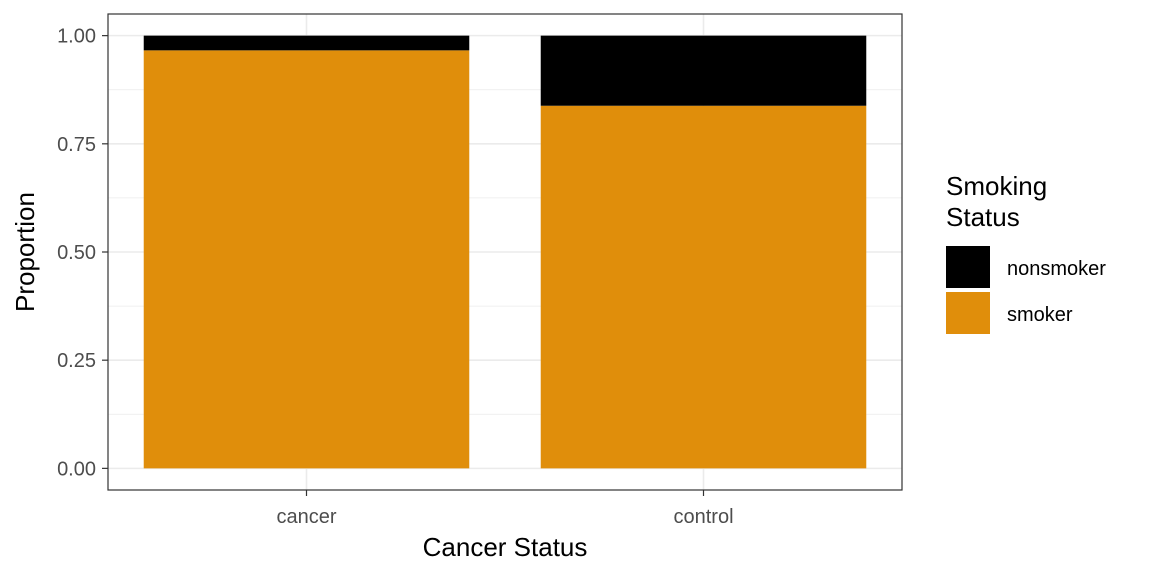 The width and height of the screenshot is (1152, 576). Describe the element at coordinates (1040, 315) in the screenshot. I see `legend-label-smoker: smoker` at that location.